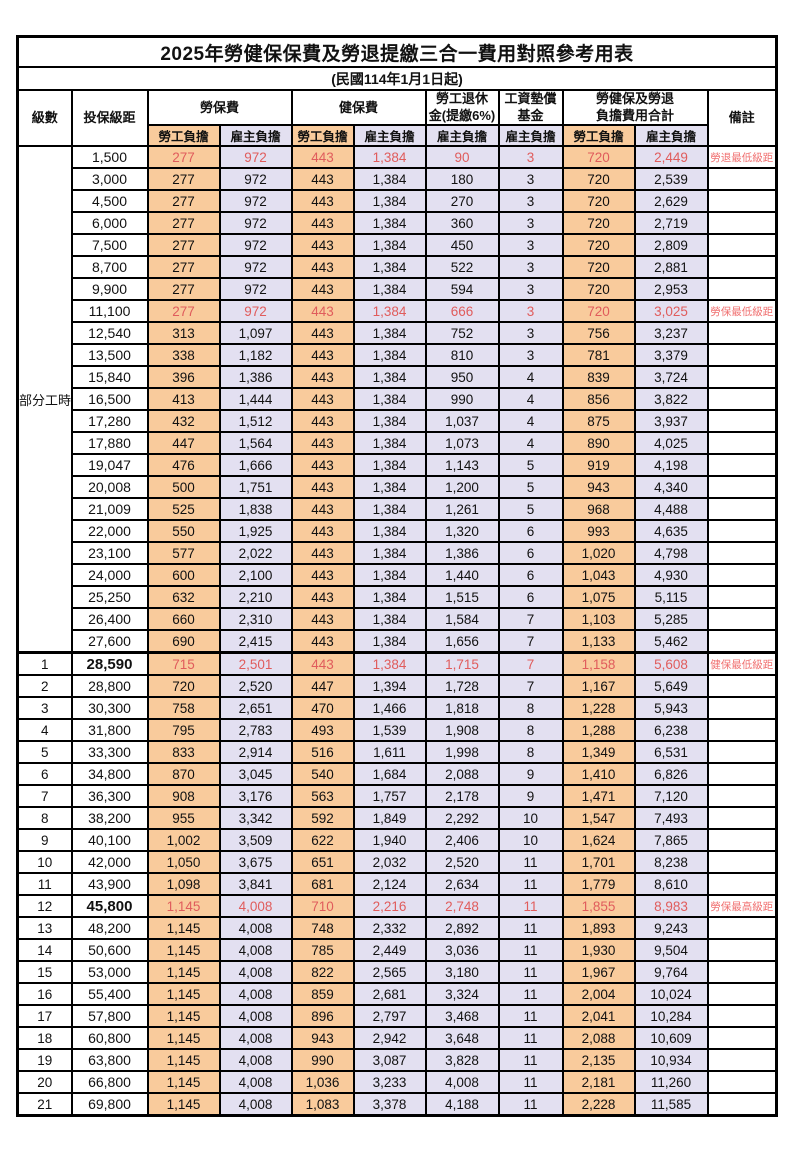  I want to click on subheader-wage-fund-employer: 雇主負擔, so click(530, 135).